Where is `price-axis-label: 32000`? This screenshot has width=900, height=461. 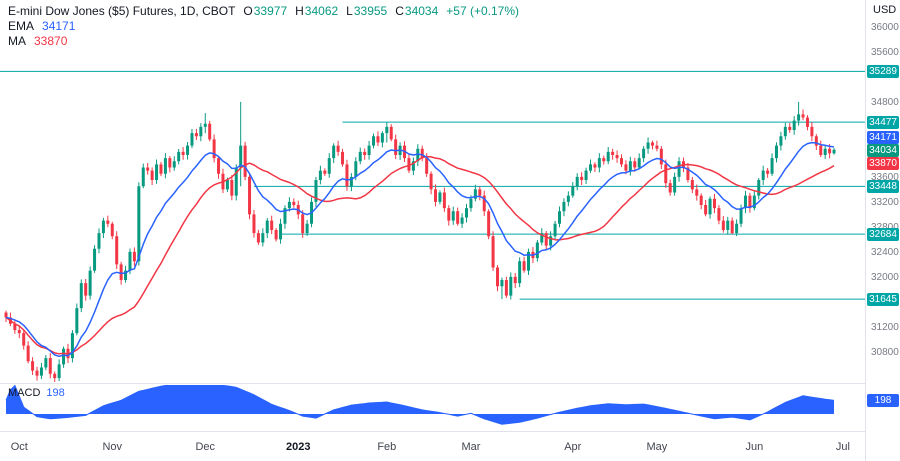 price-axis-label: 32000 is located at coordinates (885, 277).